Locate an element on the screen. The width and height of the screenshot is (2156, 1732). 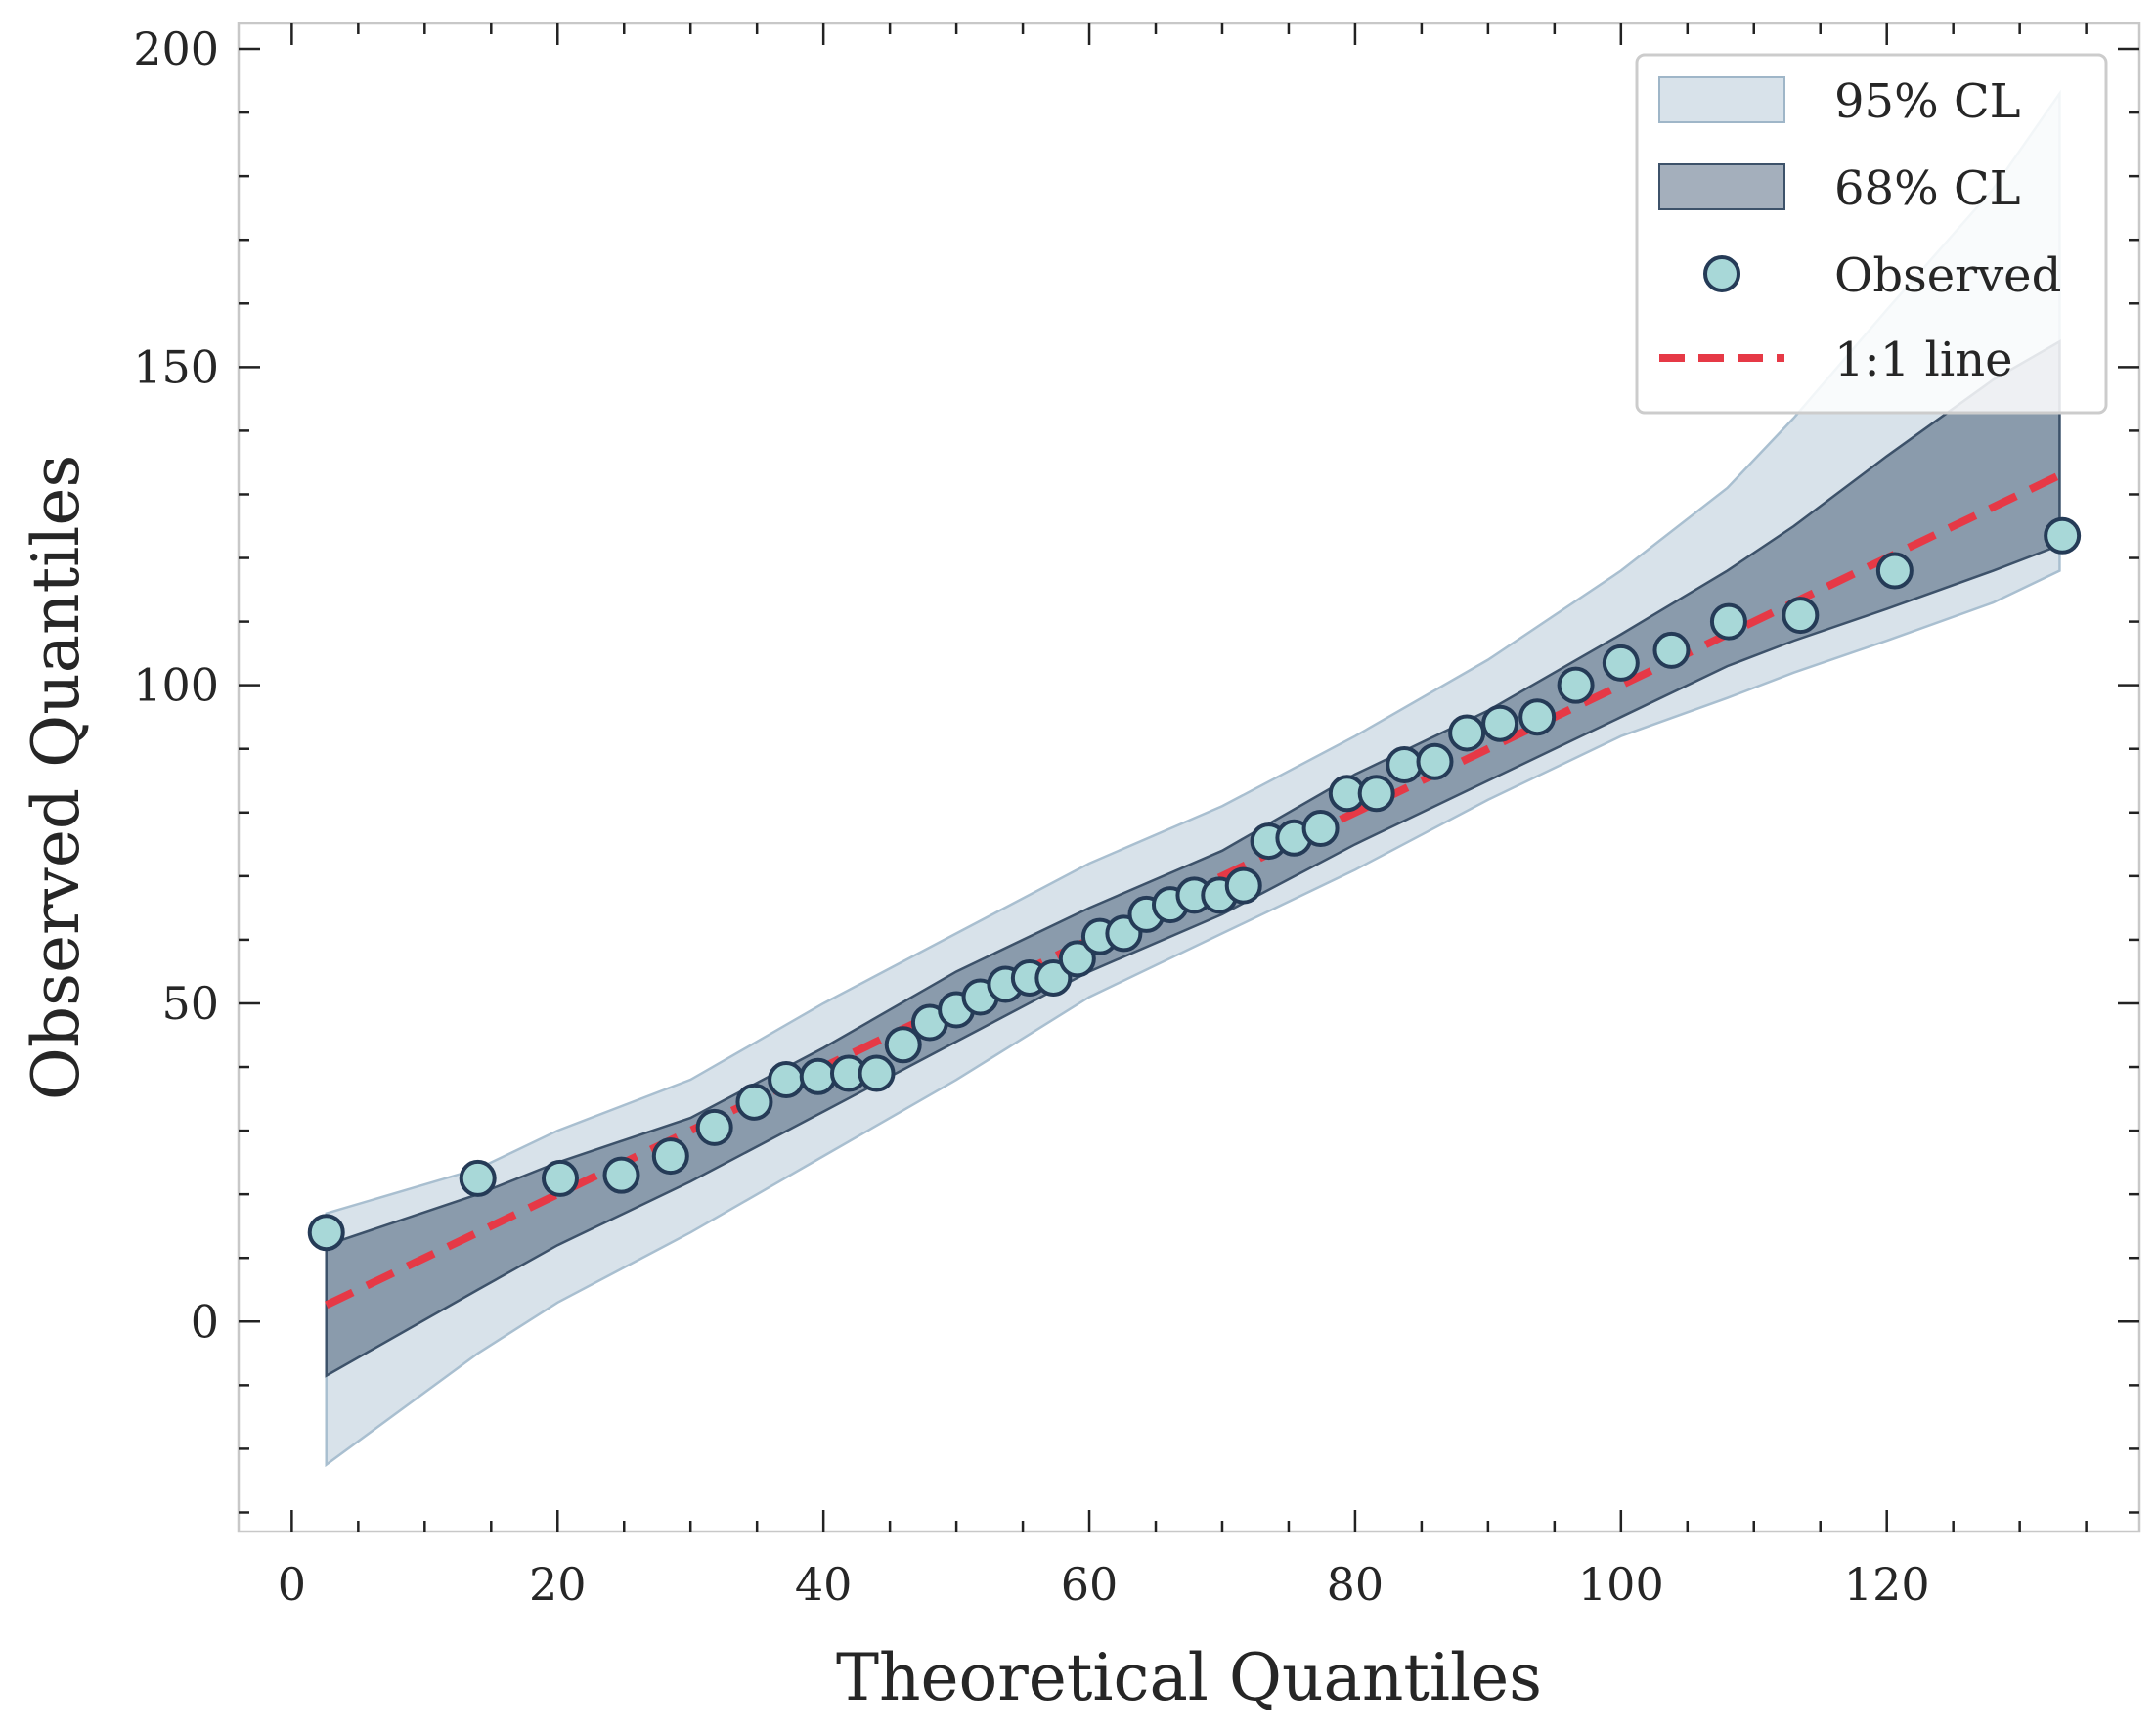
legend-label-line: 1:1 line is located at coordinates (1923, 360).